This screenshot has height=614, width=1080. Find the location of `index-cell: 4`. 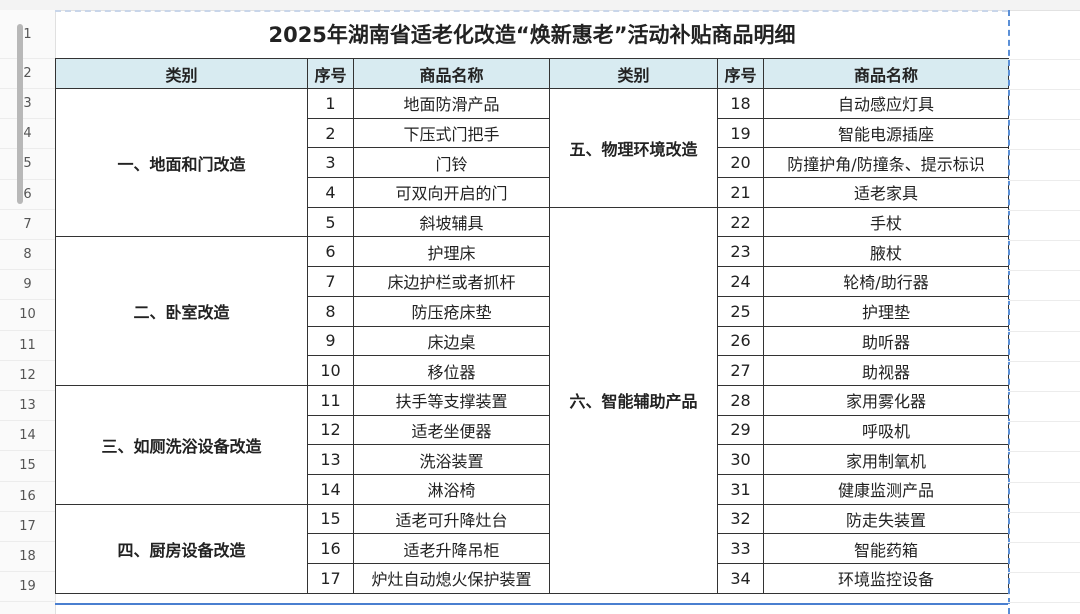

index-cell: 4 is located at coordinates (330, 192).